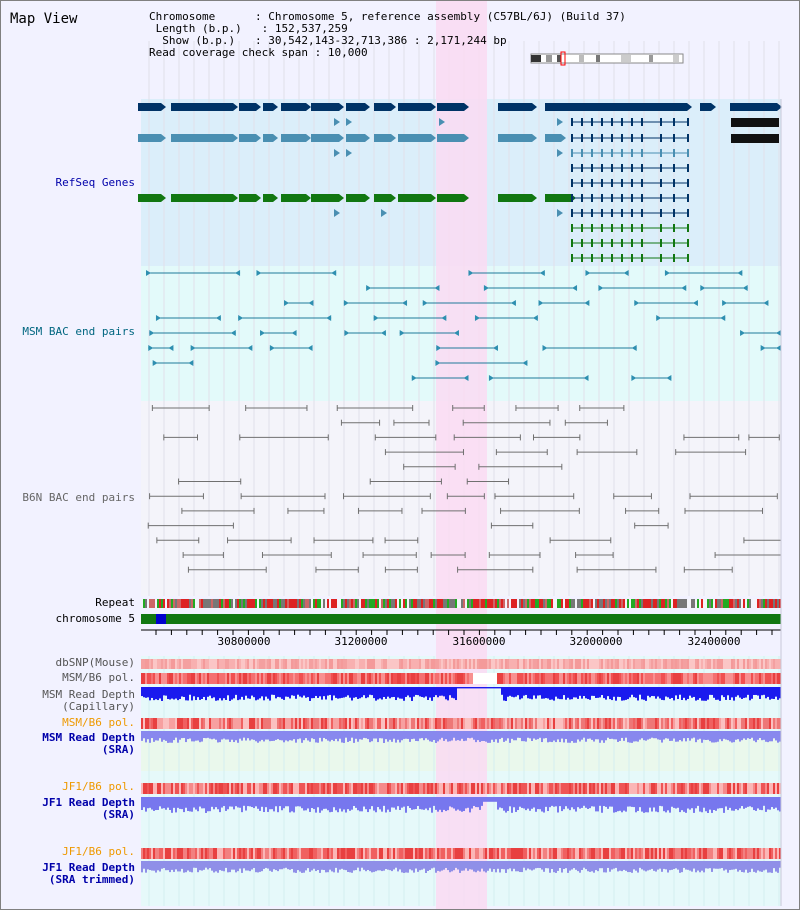 The height and width of the screenshot is (910, 800). I want to click on track-label-repeat: Repeat, so click(115, 602).